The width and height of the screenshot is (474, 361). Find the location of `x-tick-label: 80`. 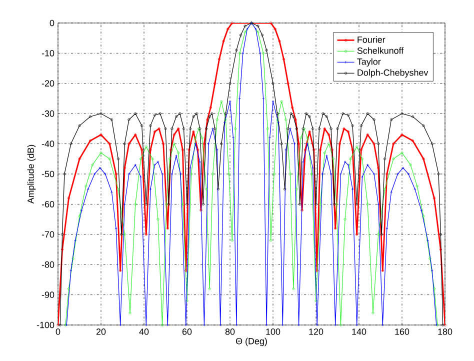

x-tick-label: 80 is located at coordinates (230, 331).